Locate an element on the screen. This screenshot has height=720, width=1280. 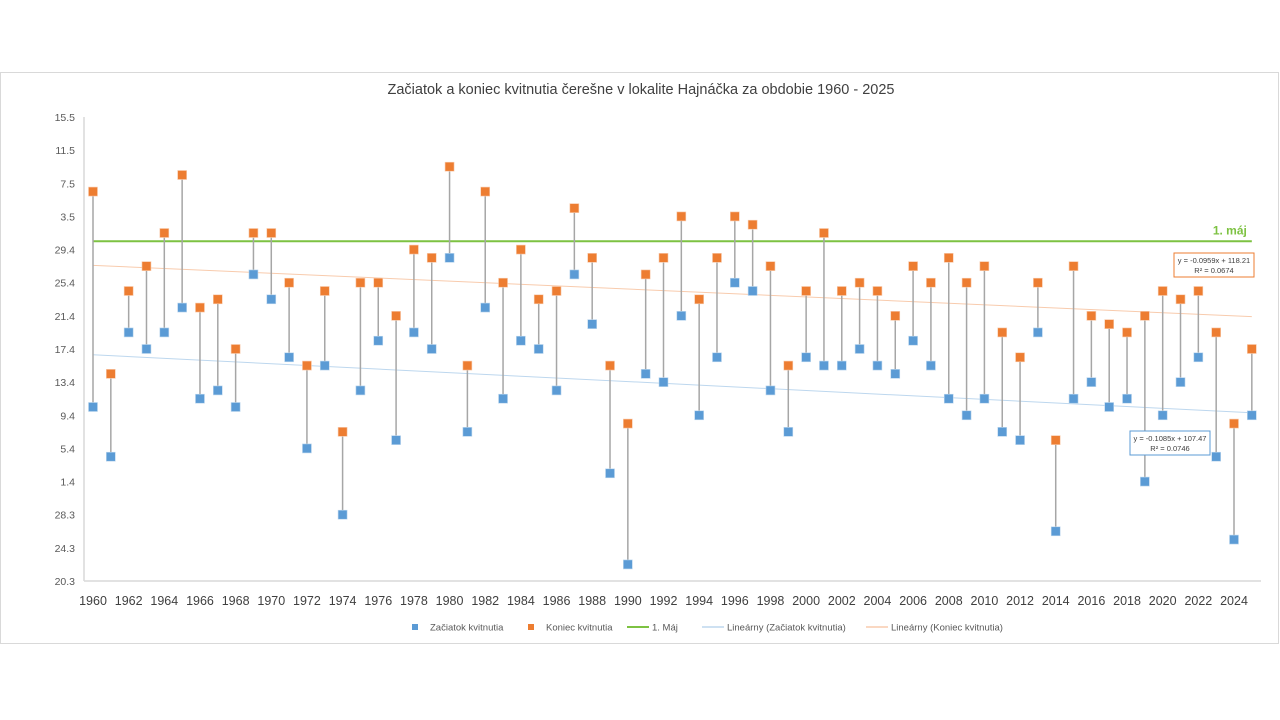
x-tick-label: 1998 is located at coordinates (771, 601).